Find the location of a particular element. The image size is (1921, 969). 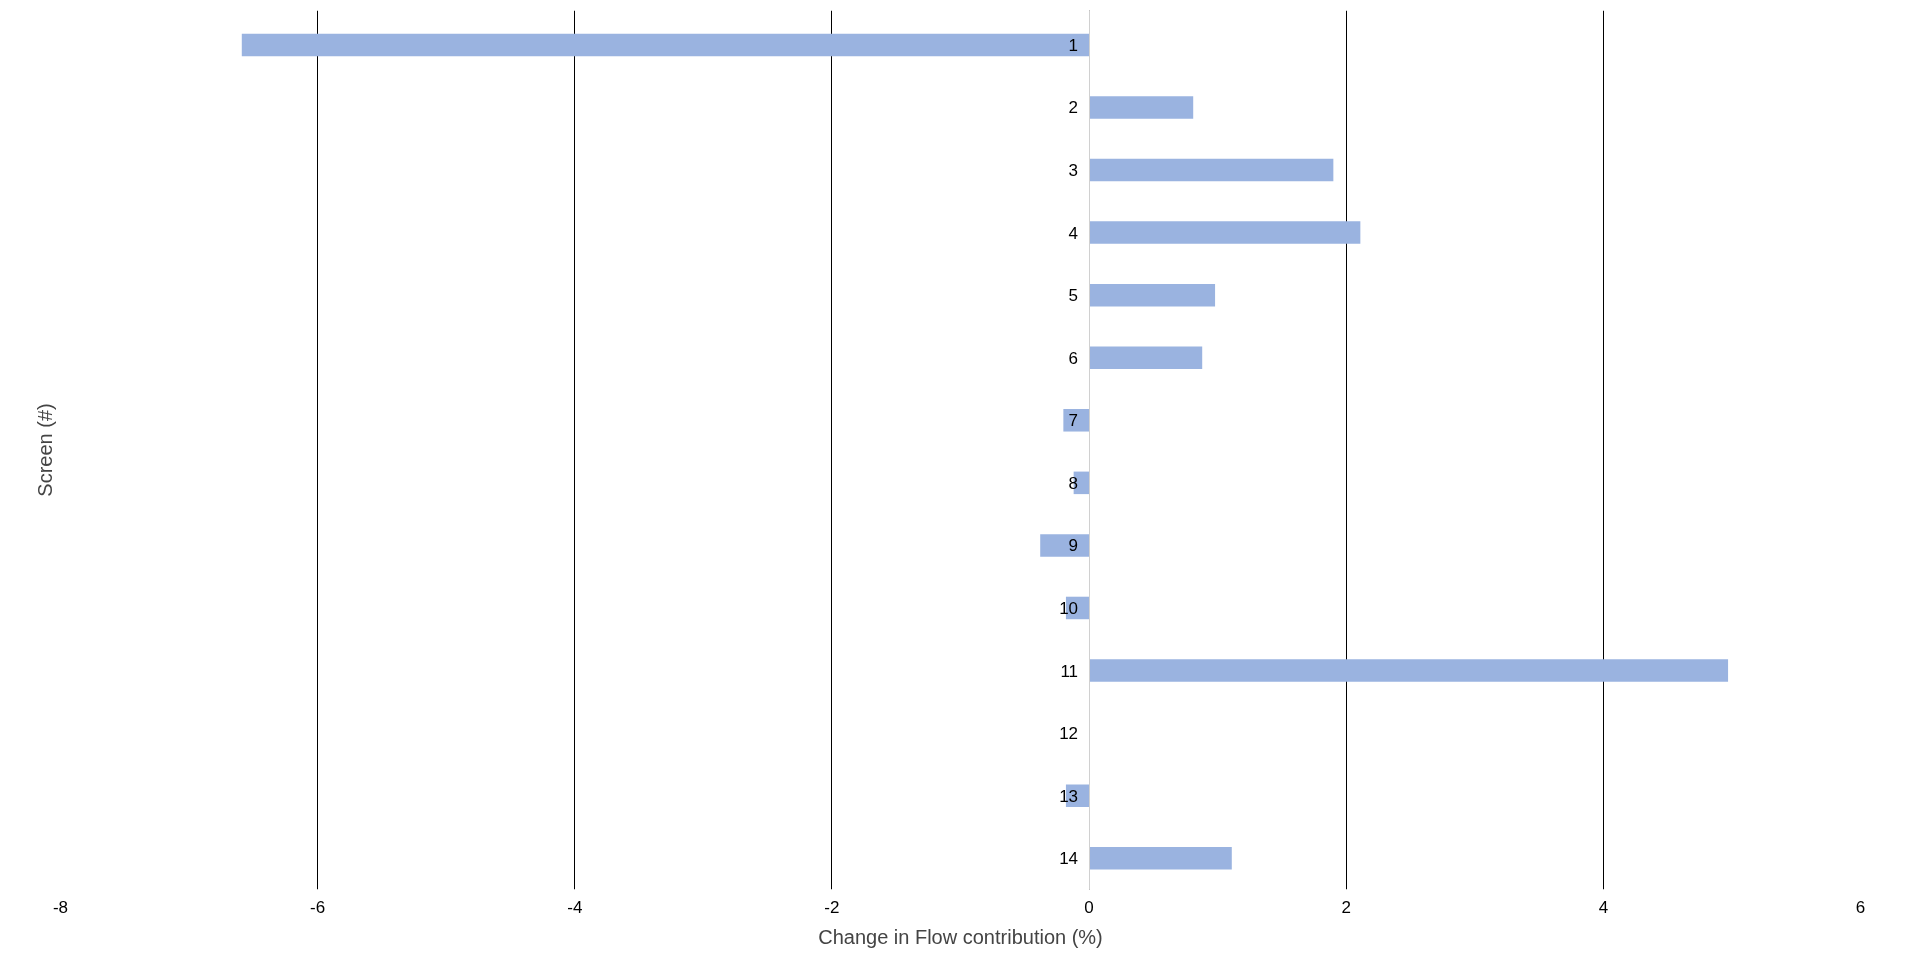

y-tick-label: 4 is located at coordinates (1073, 233).